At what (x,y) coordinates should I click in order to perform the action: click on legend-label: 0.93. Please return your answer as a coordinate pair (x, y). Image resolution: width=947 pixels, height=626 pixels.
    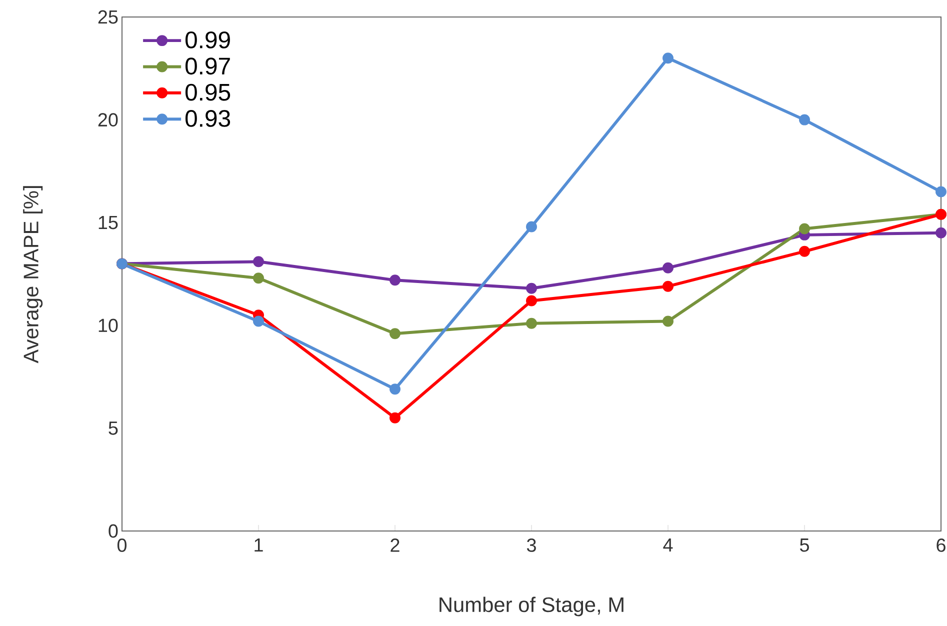
    Looking at the image, I should click on (207, 118).